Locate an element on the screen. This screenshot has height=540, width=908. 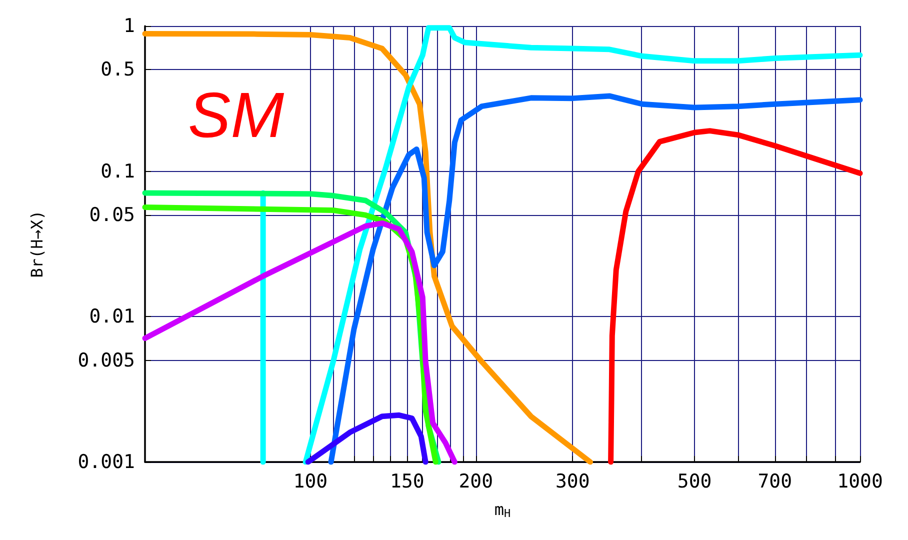
annotation: SM is located at coordinates (236, 115).